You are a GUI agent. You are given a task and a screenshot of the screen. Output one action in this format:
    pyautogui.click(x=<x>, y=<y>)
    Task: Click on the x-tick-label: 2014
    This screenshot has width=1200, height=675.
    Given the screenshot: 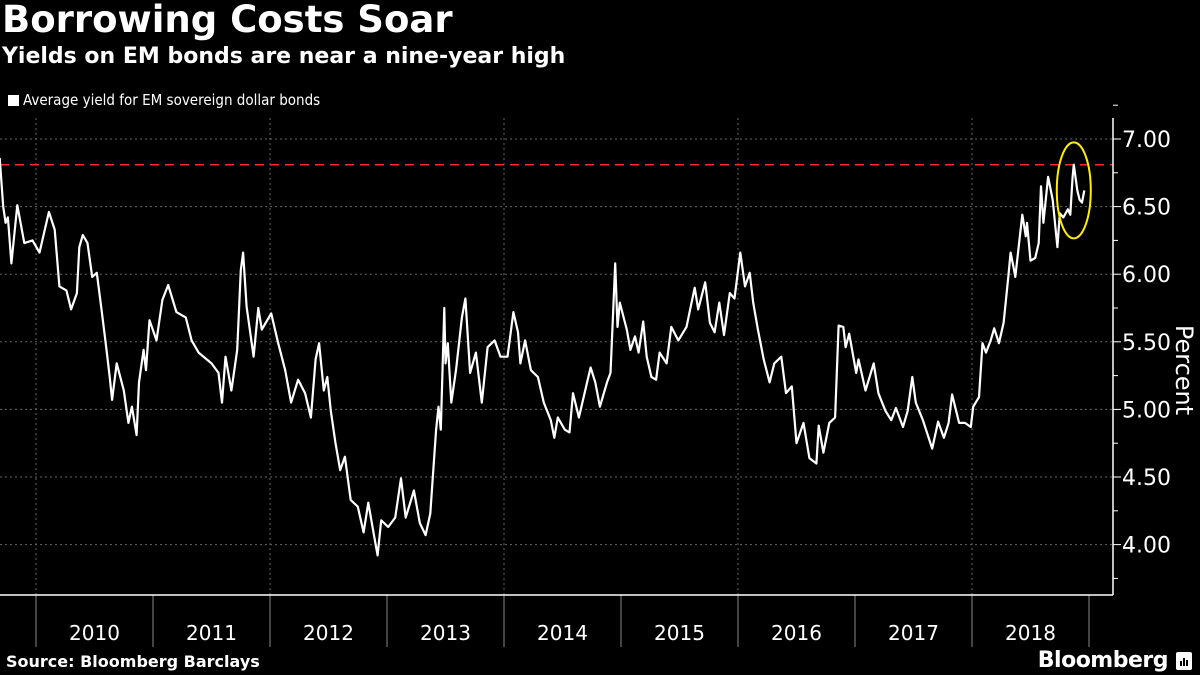 What is the action you would take?
    pyautogui.click(x=562, y=633)
    